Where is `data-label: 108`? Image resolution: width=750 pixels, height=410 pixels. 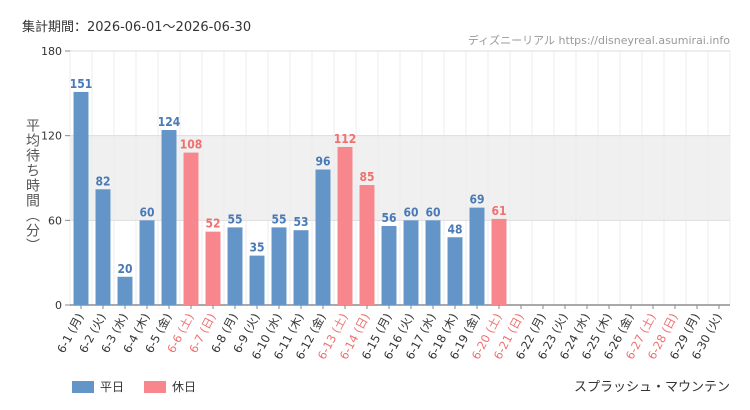 data-label: 108 is located at coordinates (191, 145).